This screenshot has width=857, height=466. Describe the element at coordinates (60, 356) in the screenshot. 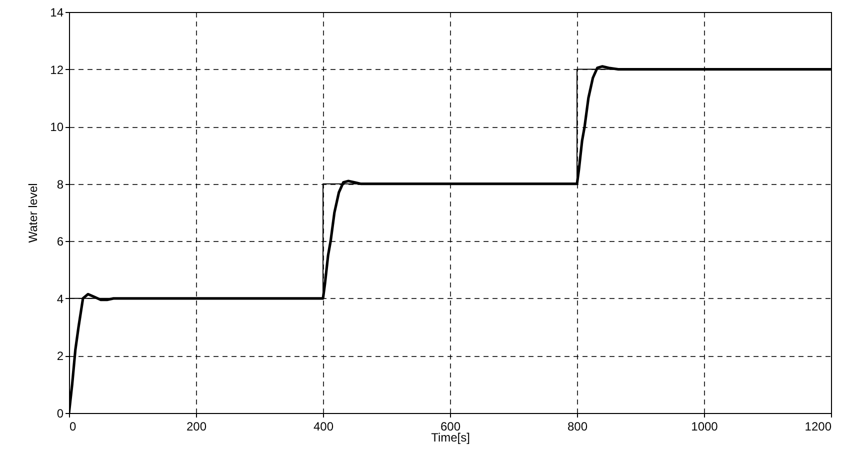

I see `y-tick-label: 2` at that location.